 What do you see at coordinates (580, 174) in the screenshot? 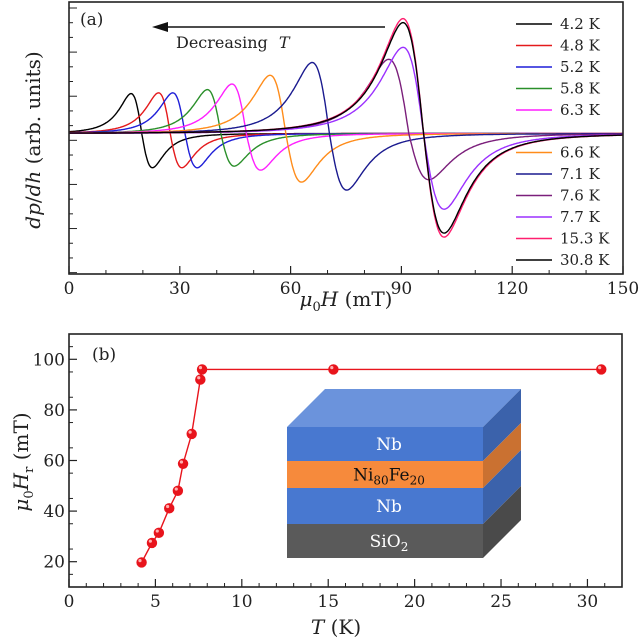
I see `legend-label: 7.1 K` at bounding box center [580, 174].